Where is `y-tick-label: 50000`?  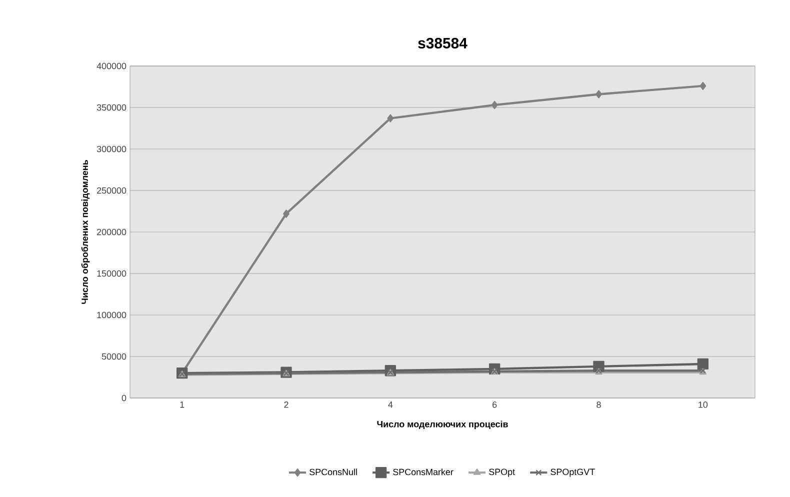
y-tick-label: 50000 is located at coordinates (114, 356).